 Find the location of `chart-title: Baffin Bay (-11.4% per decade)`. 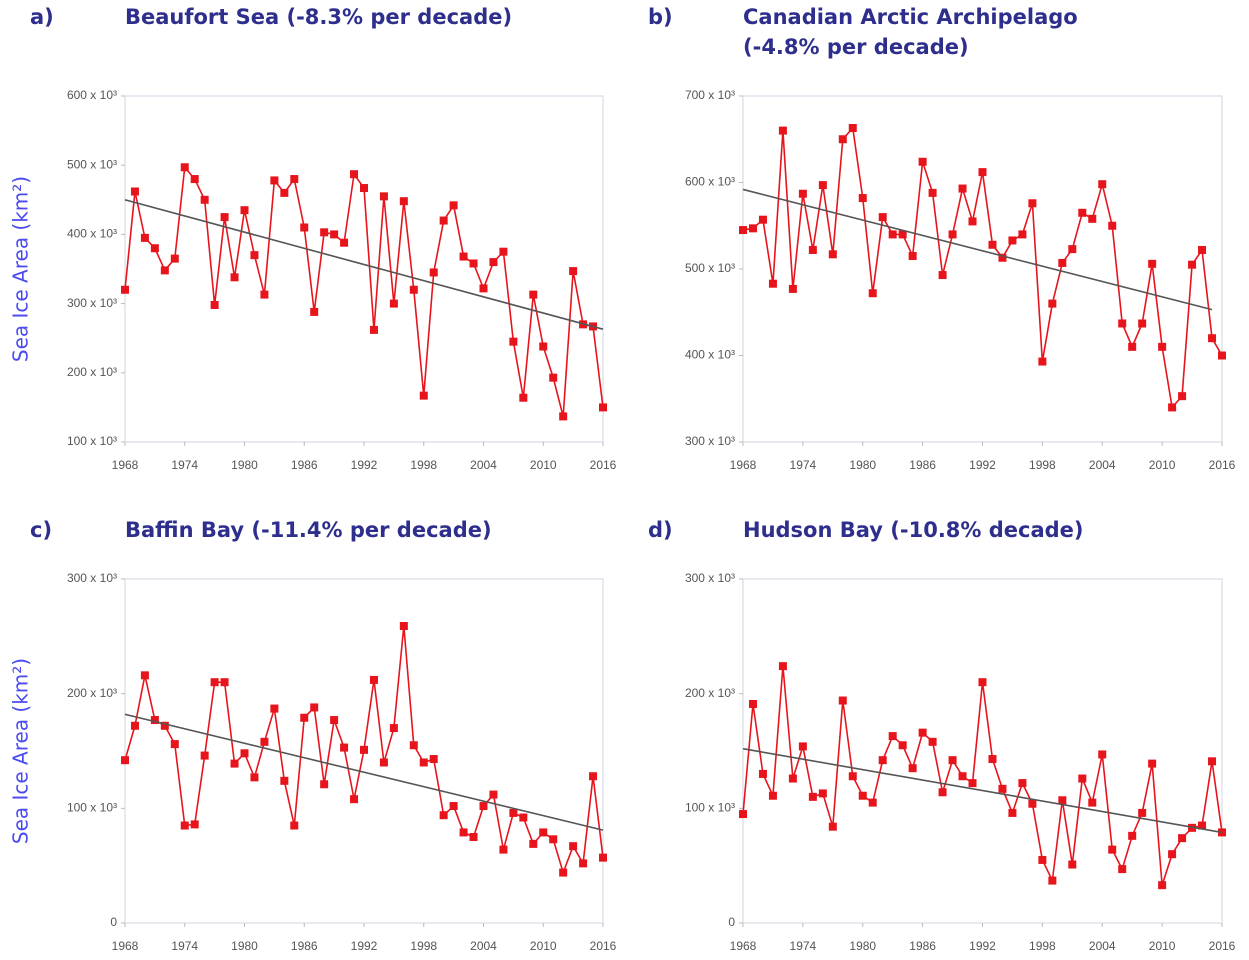

chart-title: Baffin Bay (-11.4% per decade) is located at coordinates (308, 530).